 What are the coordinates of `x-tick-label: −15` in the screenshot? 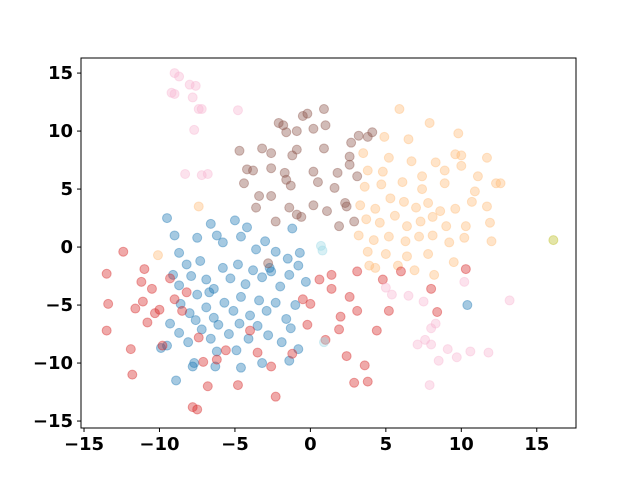 It's located at (84, 444).